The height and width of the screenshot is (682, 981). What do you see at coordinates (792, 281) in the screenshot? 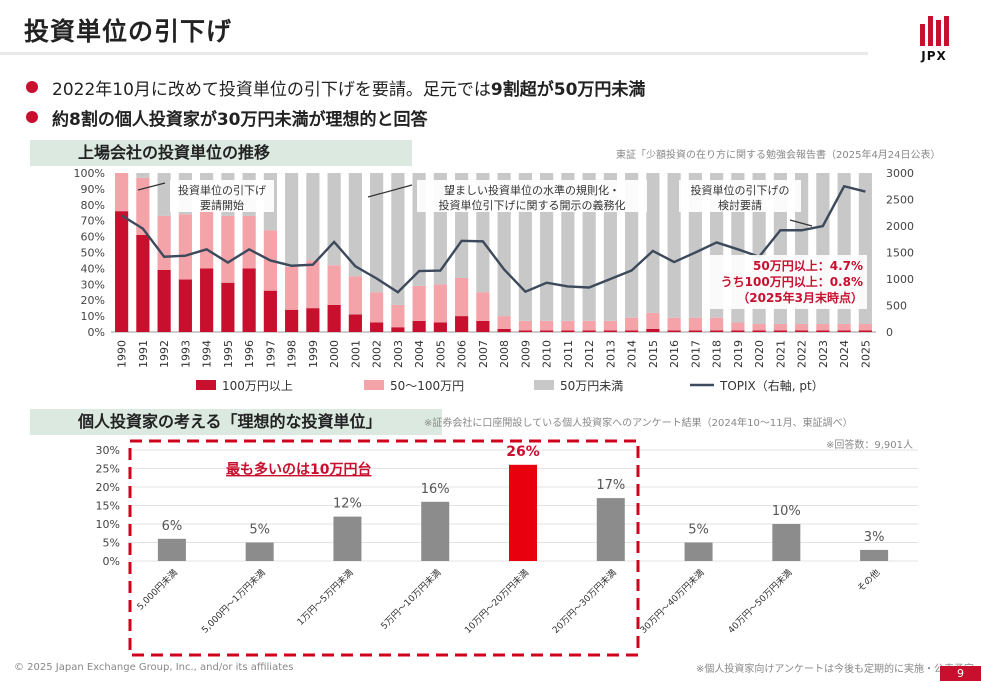
I see `callout-over-1m: うち100万円以上：0.8%` at bounding box center [792, 281].